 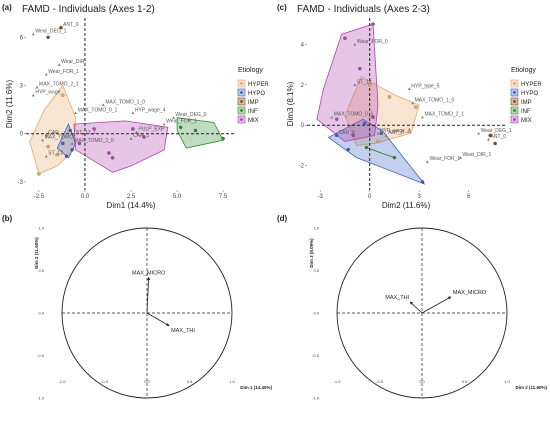 What do you see at coordinates (41, 228) in the screenshot?
I see `y-tick-label: 1.0` at bounding box center [41, 228].